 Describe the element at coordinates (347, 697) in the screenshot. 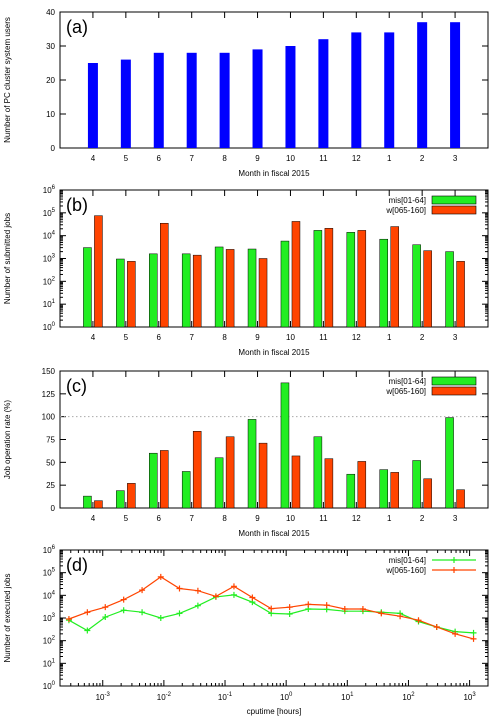

I see `x-tick-label: 10¹` at that location.